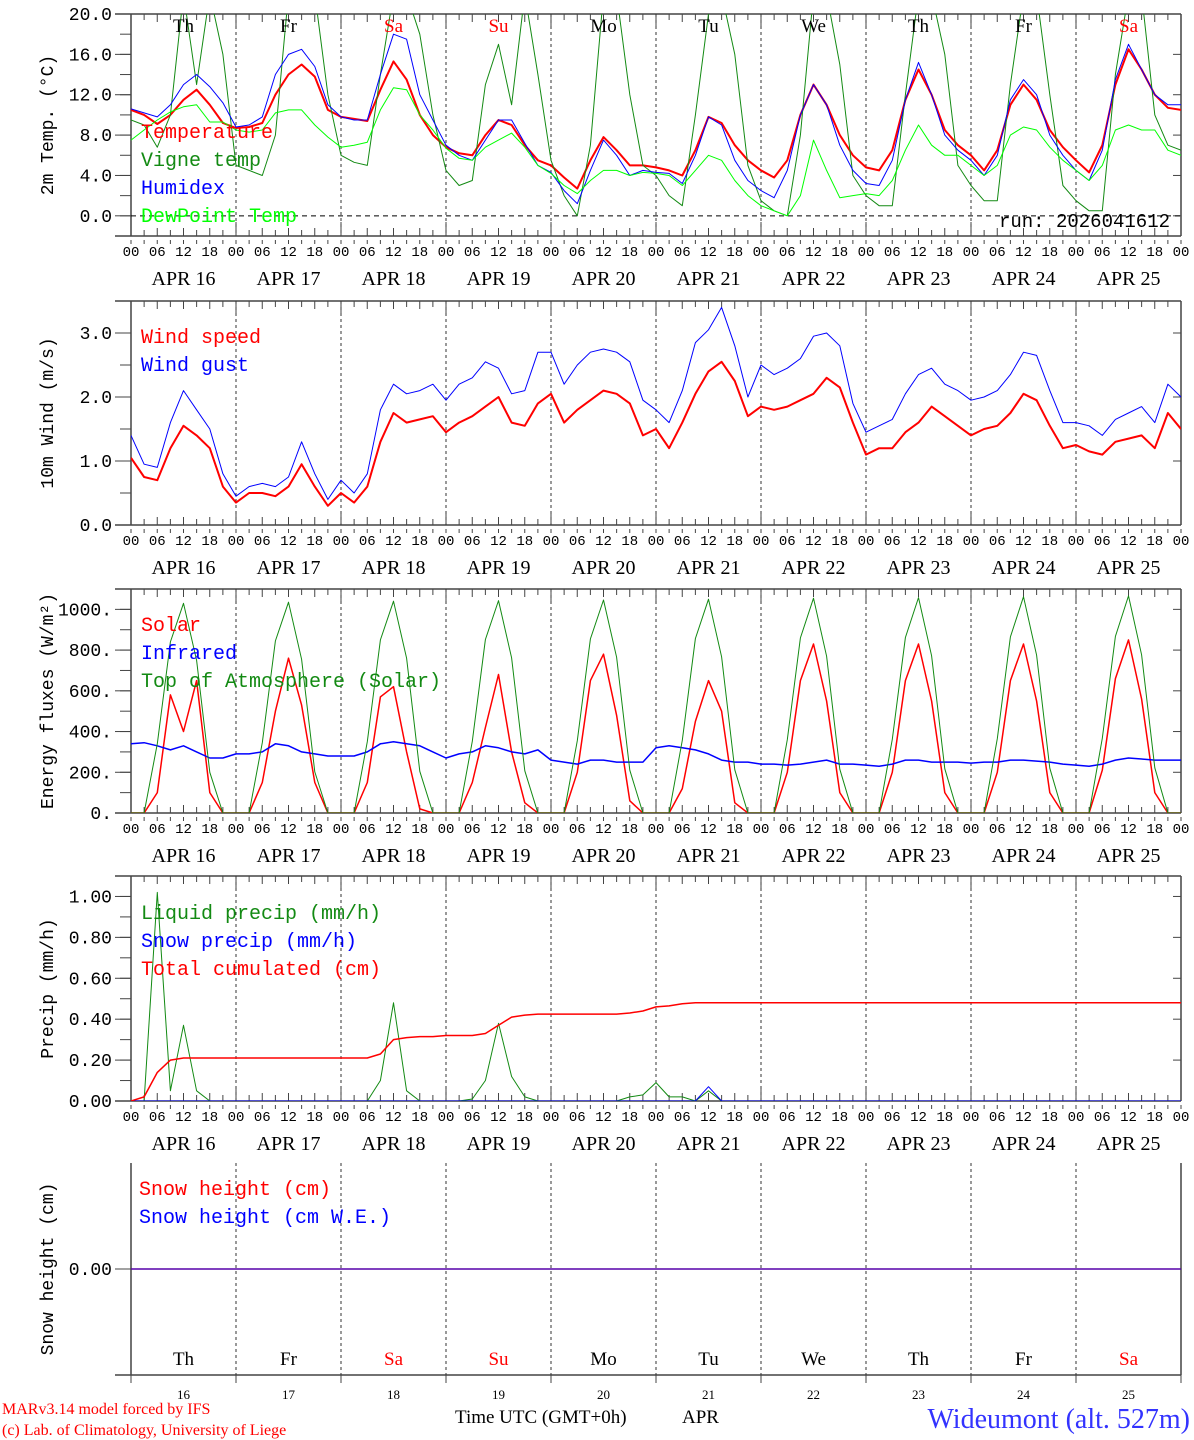 The height and width of the screenshot is (1440, 1194). Describe the element at coordinates (235, 1190) in the screenshot. I see `legend-entry: Snow height (cm)` at that location.